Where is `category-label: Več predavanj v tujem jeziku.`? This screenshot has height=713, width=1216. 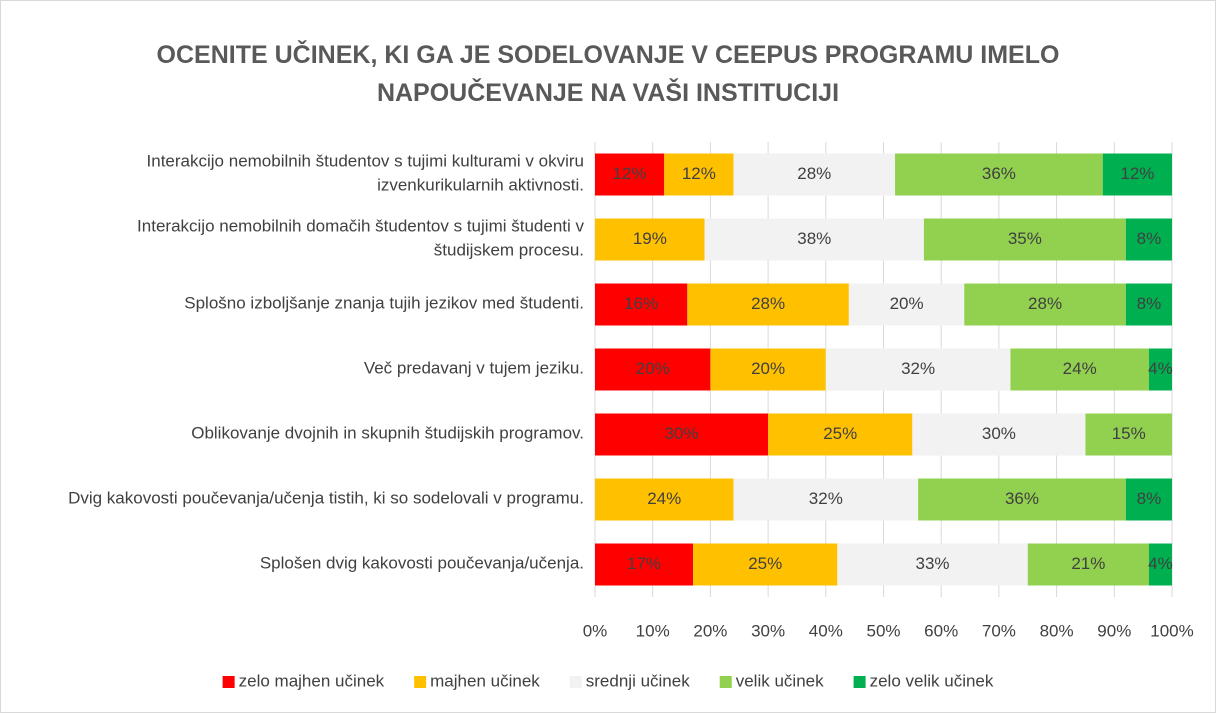 category-label: Več predavanj v tujem jeziku. is located at coordinates (474, 368).